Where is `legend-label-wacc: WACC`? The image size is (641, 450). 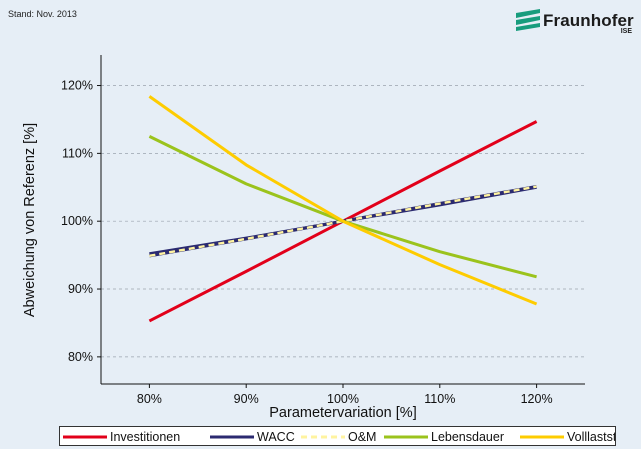 legend-label-wacc: WACC is located at coordinates (276, 437).